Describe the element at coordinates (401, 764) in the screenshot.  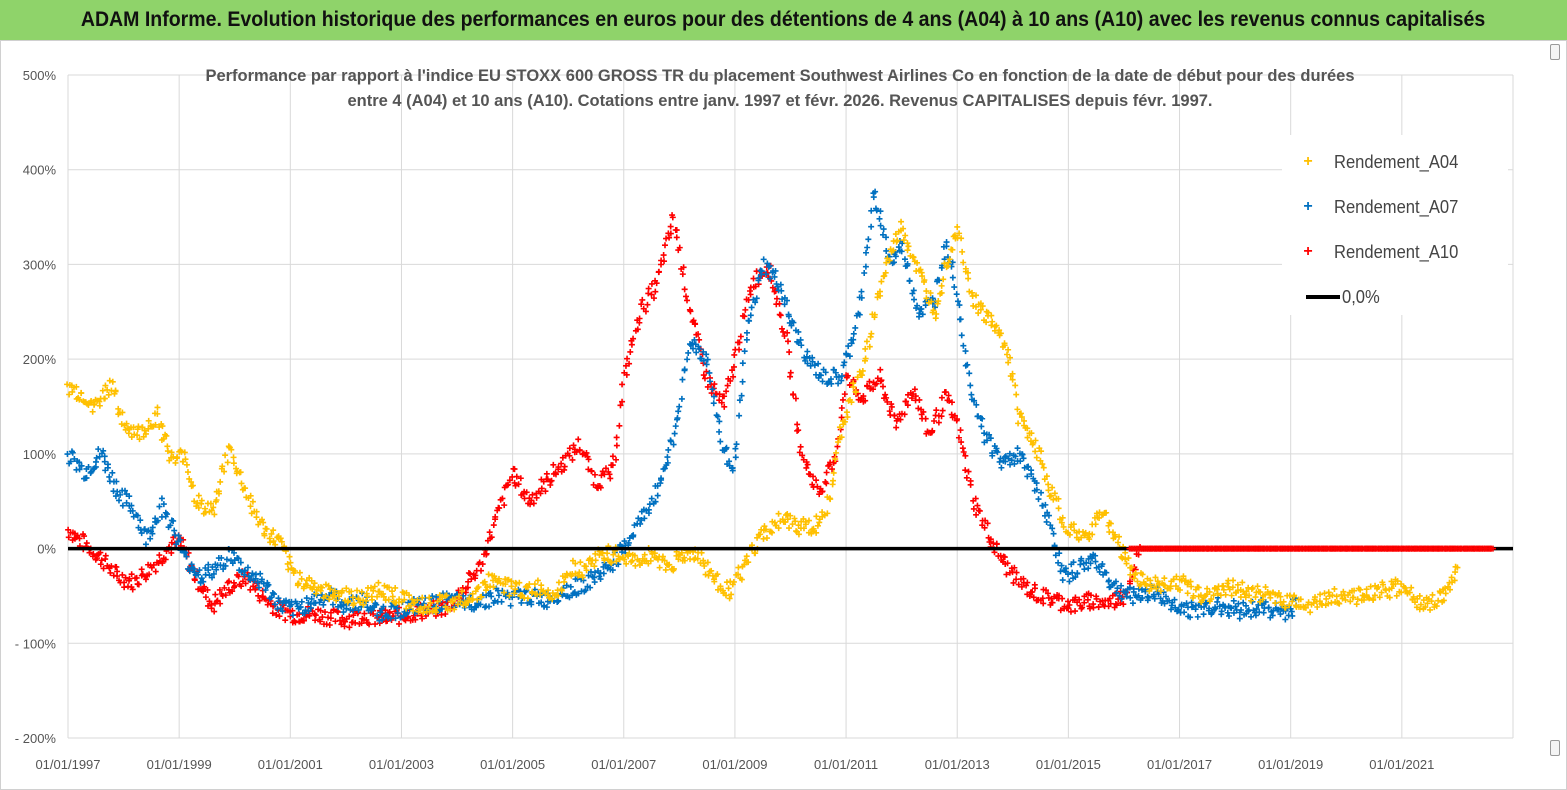
I see `x-tick-label: 01/01/2003` at that location.